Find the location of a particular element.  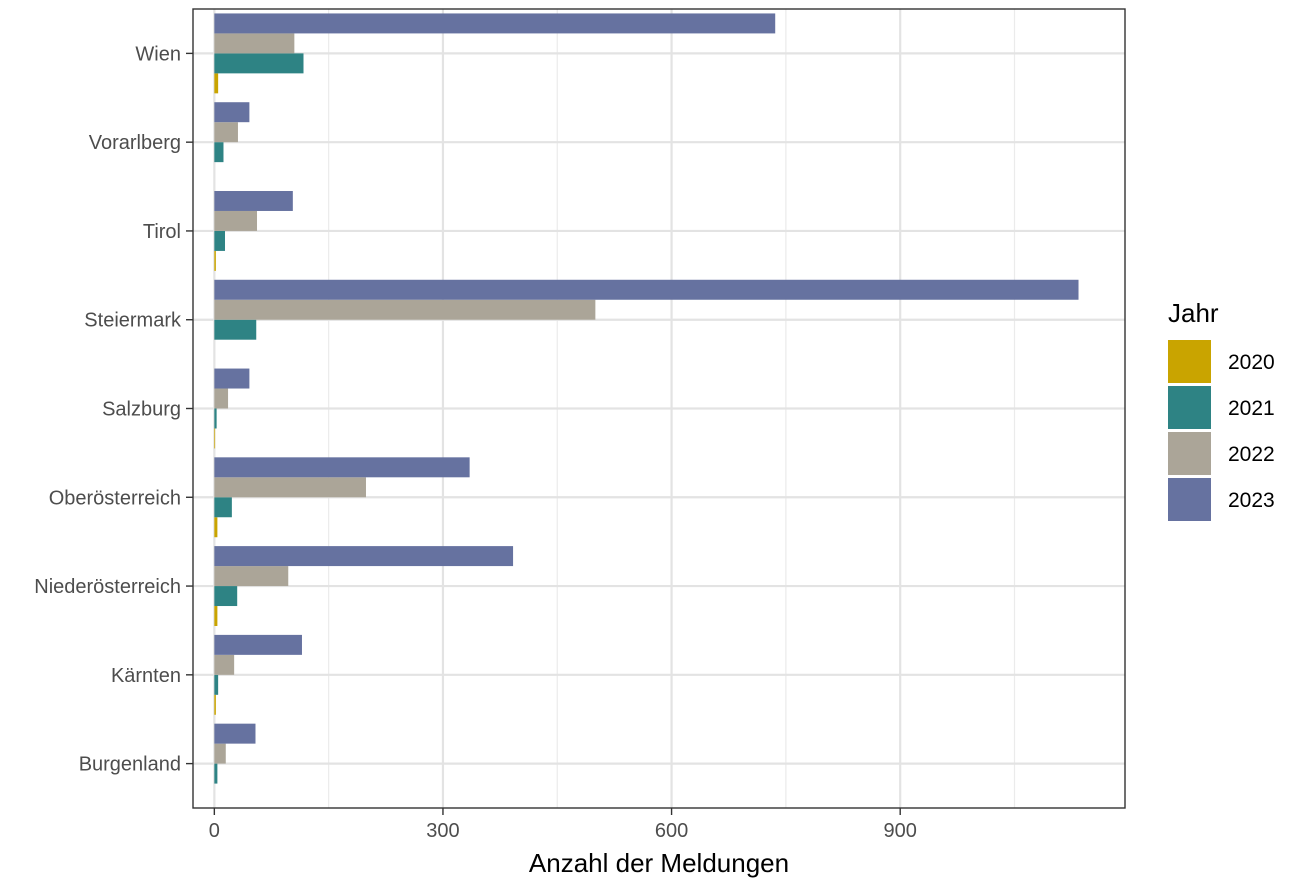

x-axis-title: Anzahl der Meldungen is located at coordinates (659, 863).